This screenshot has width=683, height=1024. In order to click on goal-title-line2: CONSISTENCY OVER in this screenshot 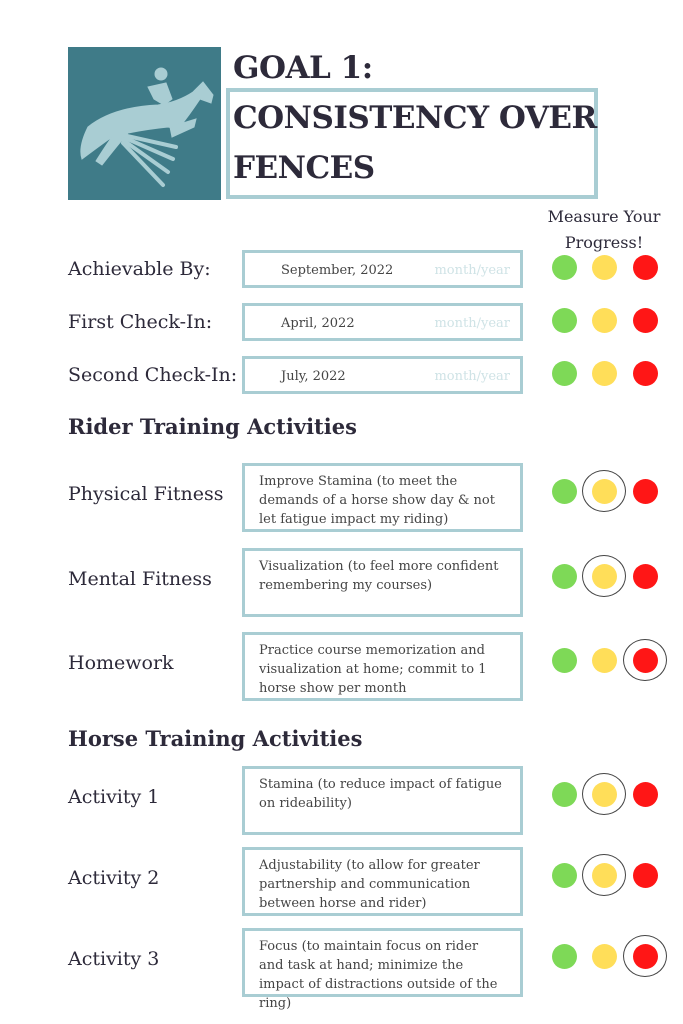, I will do `click(415, 118)`.